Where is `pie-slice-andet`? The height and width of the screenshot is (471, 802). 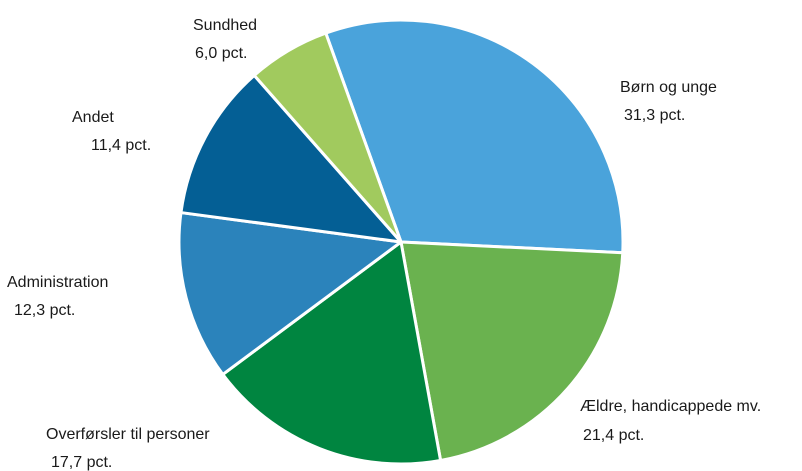 pie-slice-andet is located at coordinates (291, 158).